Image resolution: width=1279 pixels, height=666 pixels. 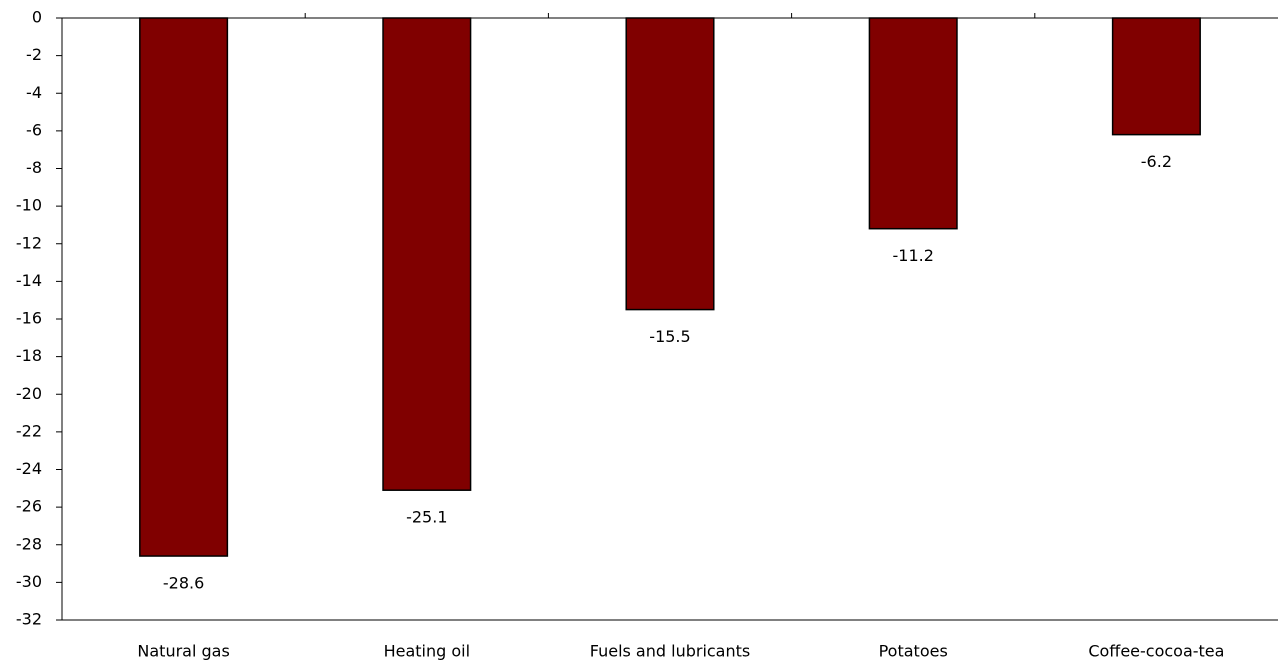 I want to click on y-tick-label: -30, so click(x=29, y=581).